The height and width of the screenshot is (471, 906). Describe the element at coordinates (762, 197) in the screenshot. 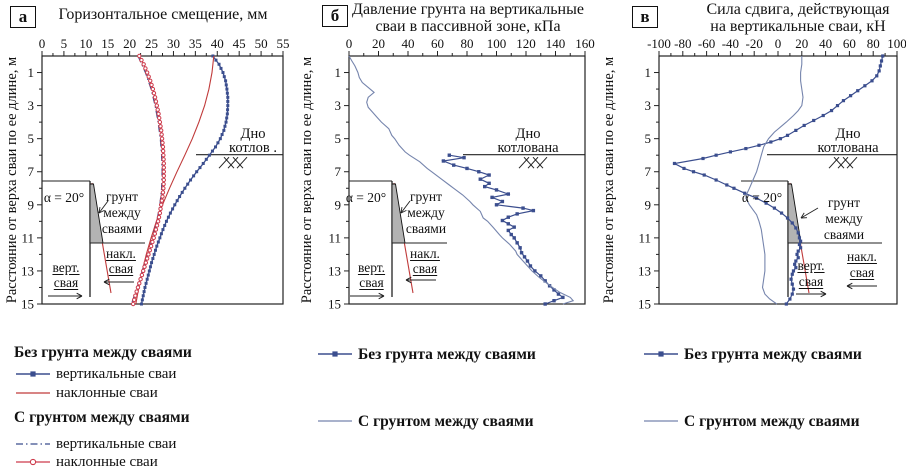

I see `inset-alpha-label: α = 20°` at that location.